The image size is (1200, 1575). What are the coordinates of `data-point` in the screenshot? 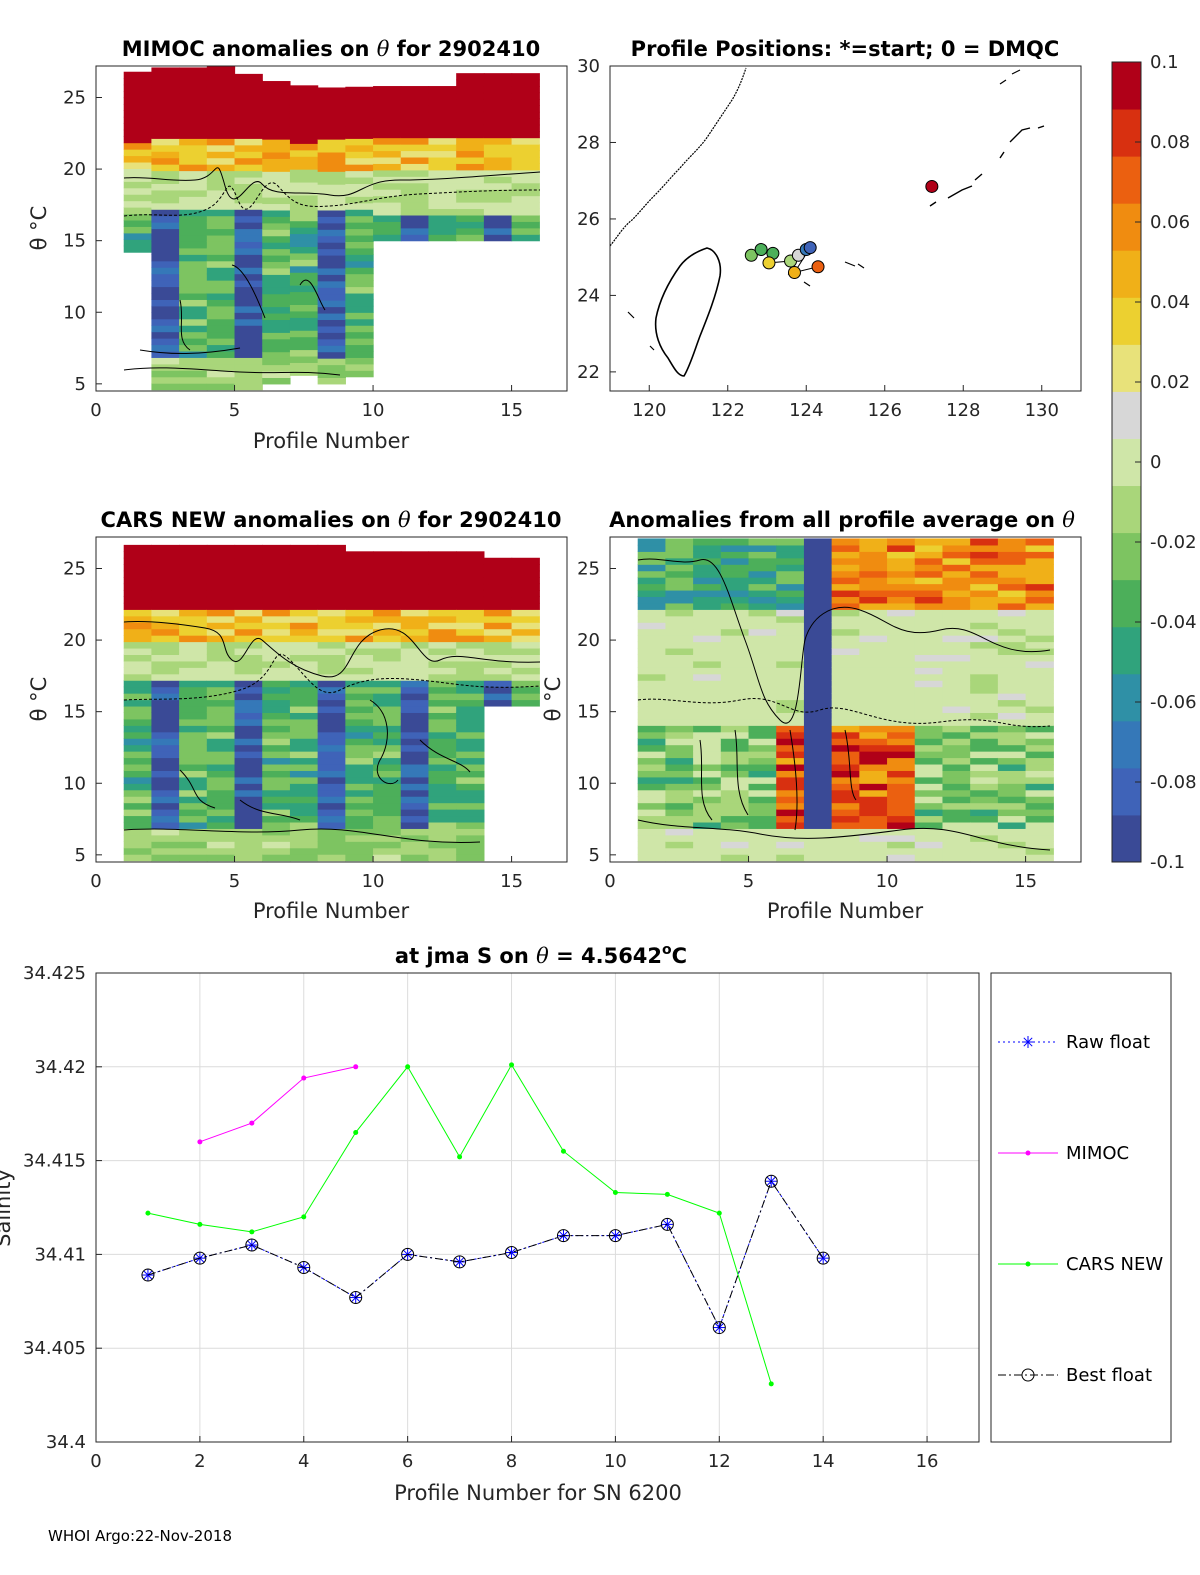 It's located at (719, 1328).